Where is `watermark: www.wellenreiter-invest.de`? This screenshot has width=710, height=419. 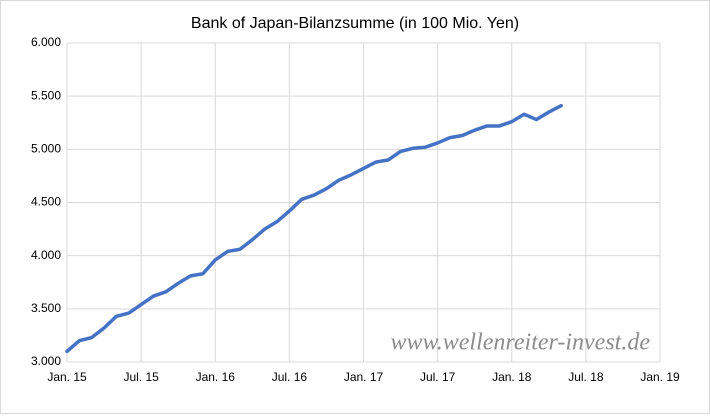 watermark: www.wellenreiter-invest.de is located at coordinates (521, 343).